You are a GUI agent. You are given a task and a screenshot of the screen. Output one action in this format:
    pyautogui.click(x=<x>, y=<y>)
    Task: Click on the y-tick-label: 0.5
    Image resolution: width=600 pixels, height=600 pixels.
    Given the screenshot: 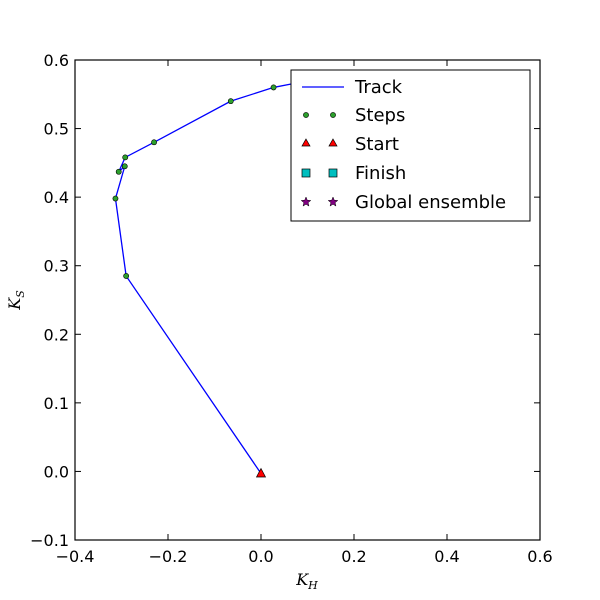 What is the action you would take?
    pyautogui.click(x=56, y=129)
    